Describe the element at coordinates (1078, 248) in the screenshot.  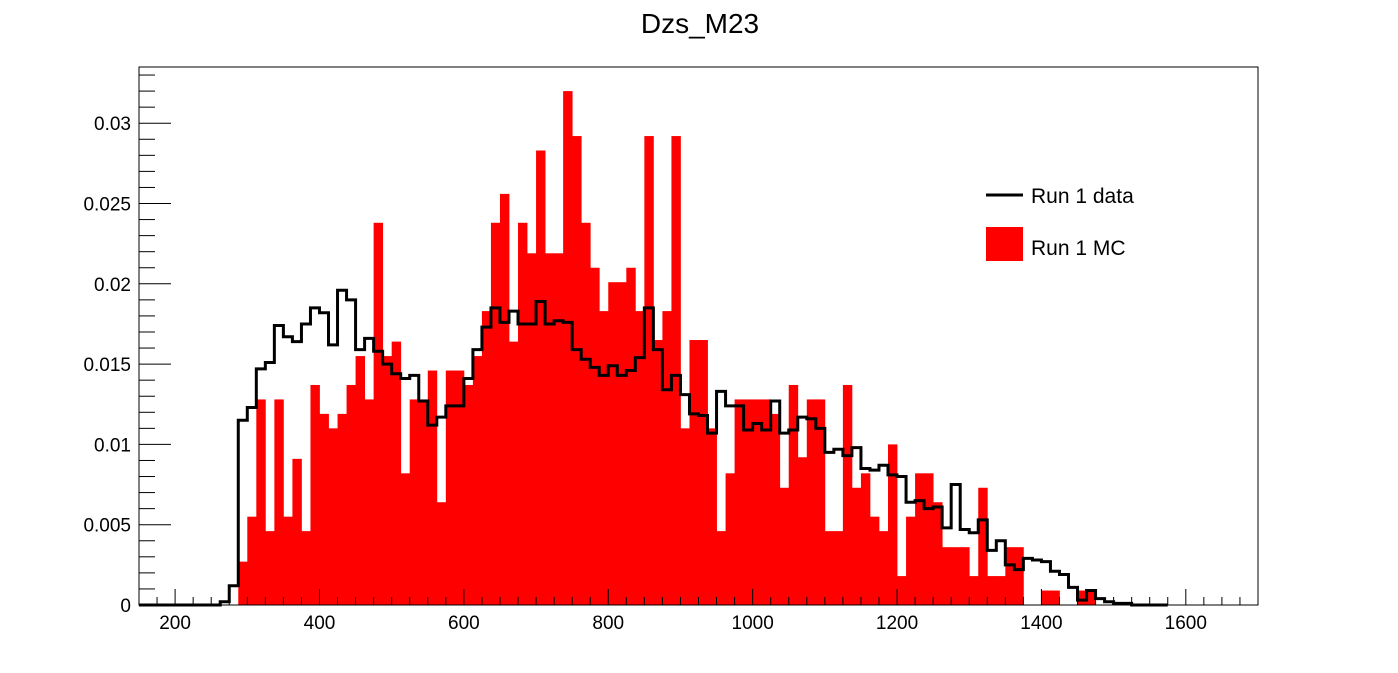
I see `legend-label-mc: Run 1 MC` at that location.